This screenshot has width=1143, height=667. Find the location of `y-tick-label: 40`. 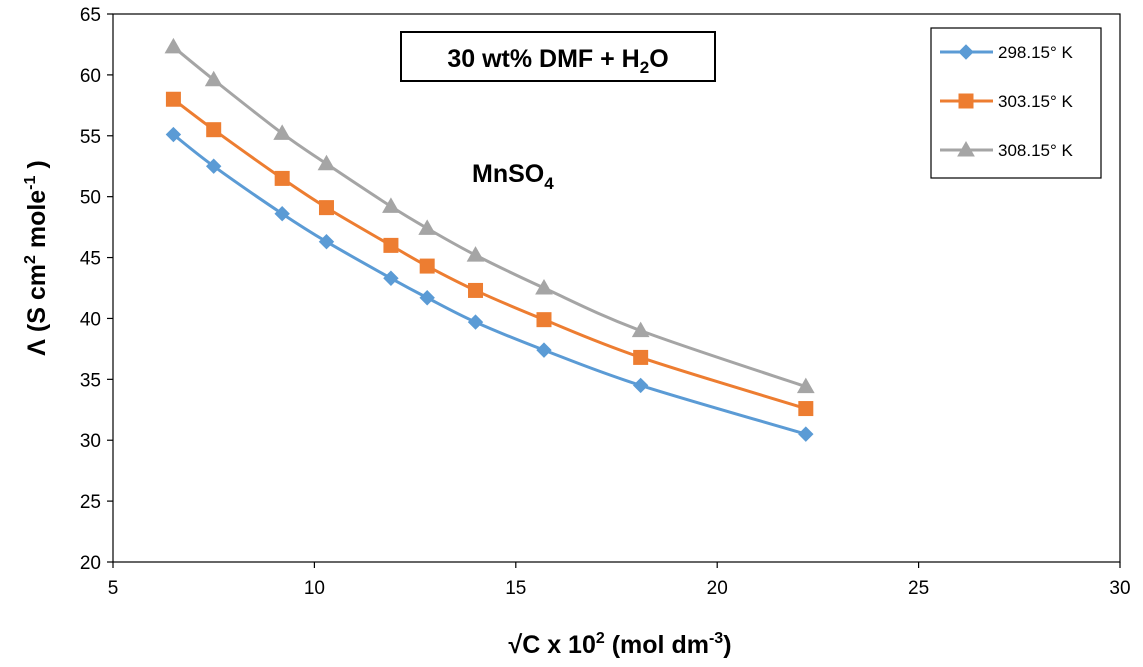

y-tick-label: 40 is located at coordinates (90, 319).